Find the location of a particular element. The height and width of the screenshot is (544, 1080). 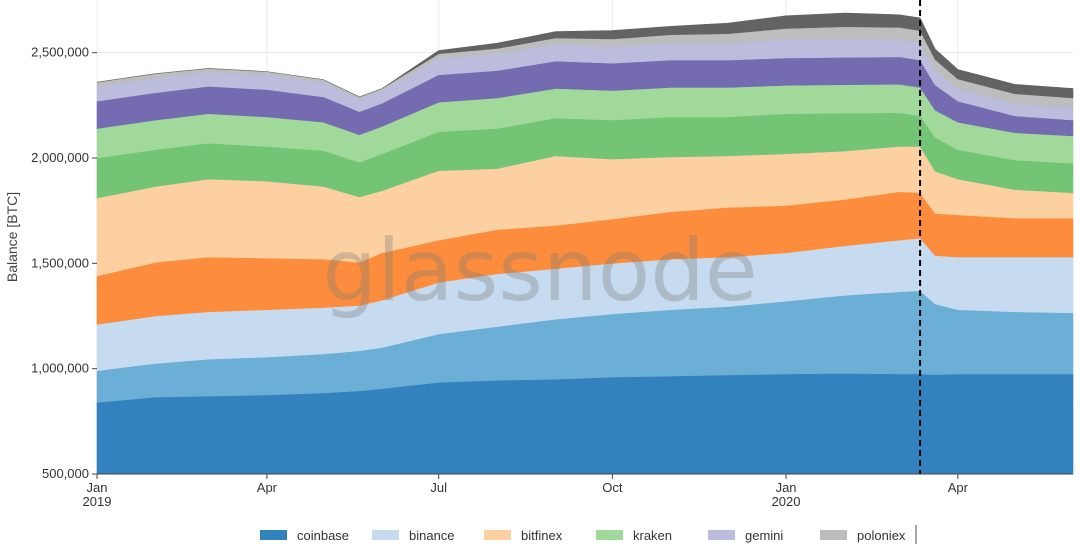

watermark: glassnode is located at coordinates (539, 271).